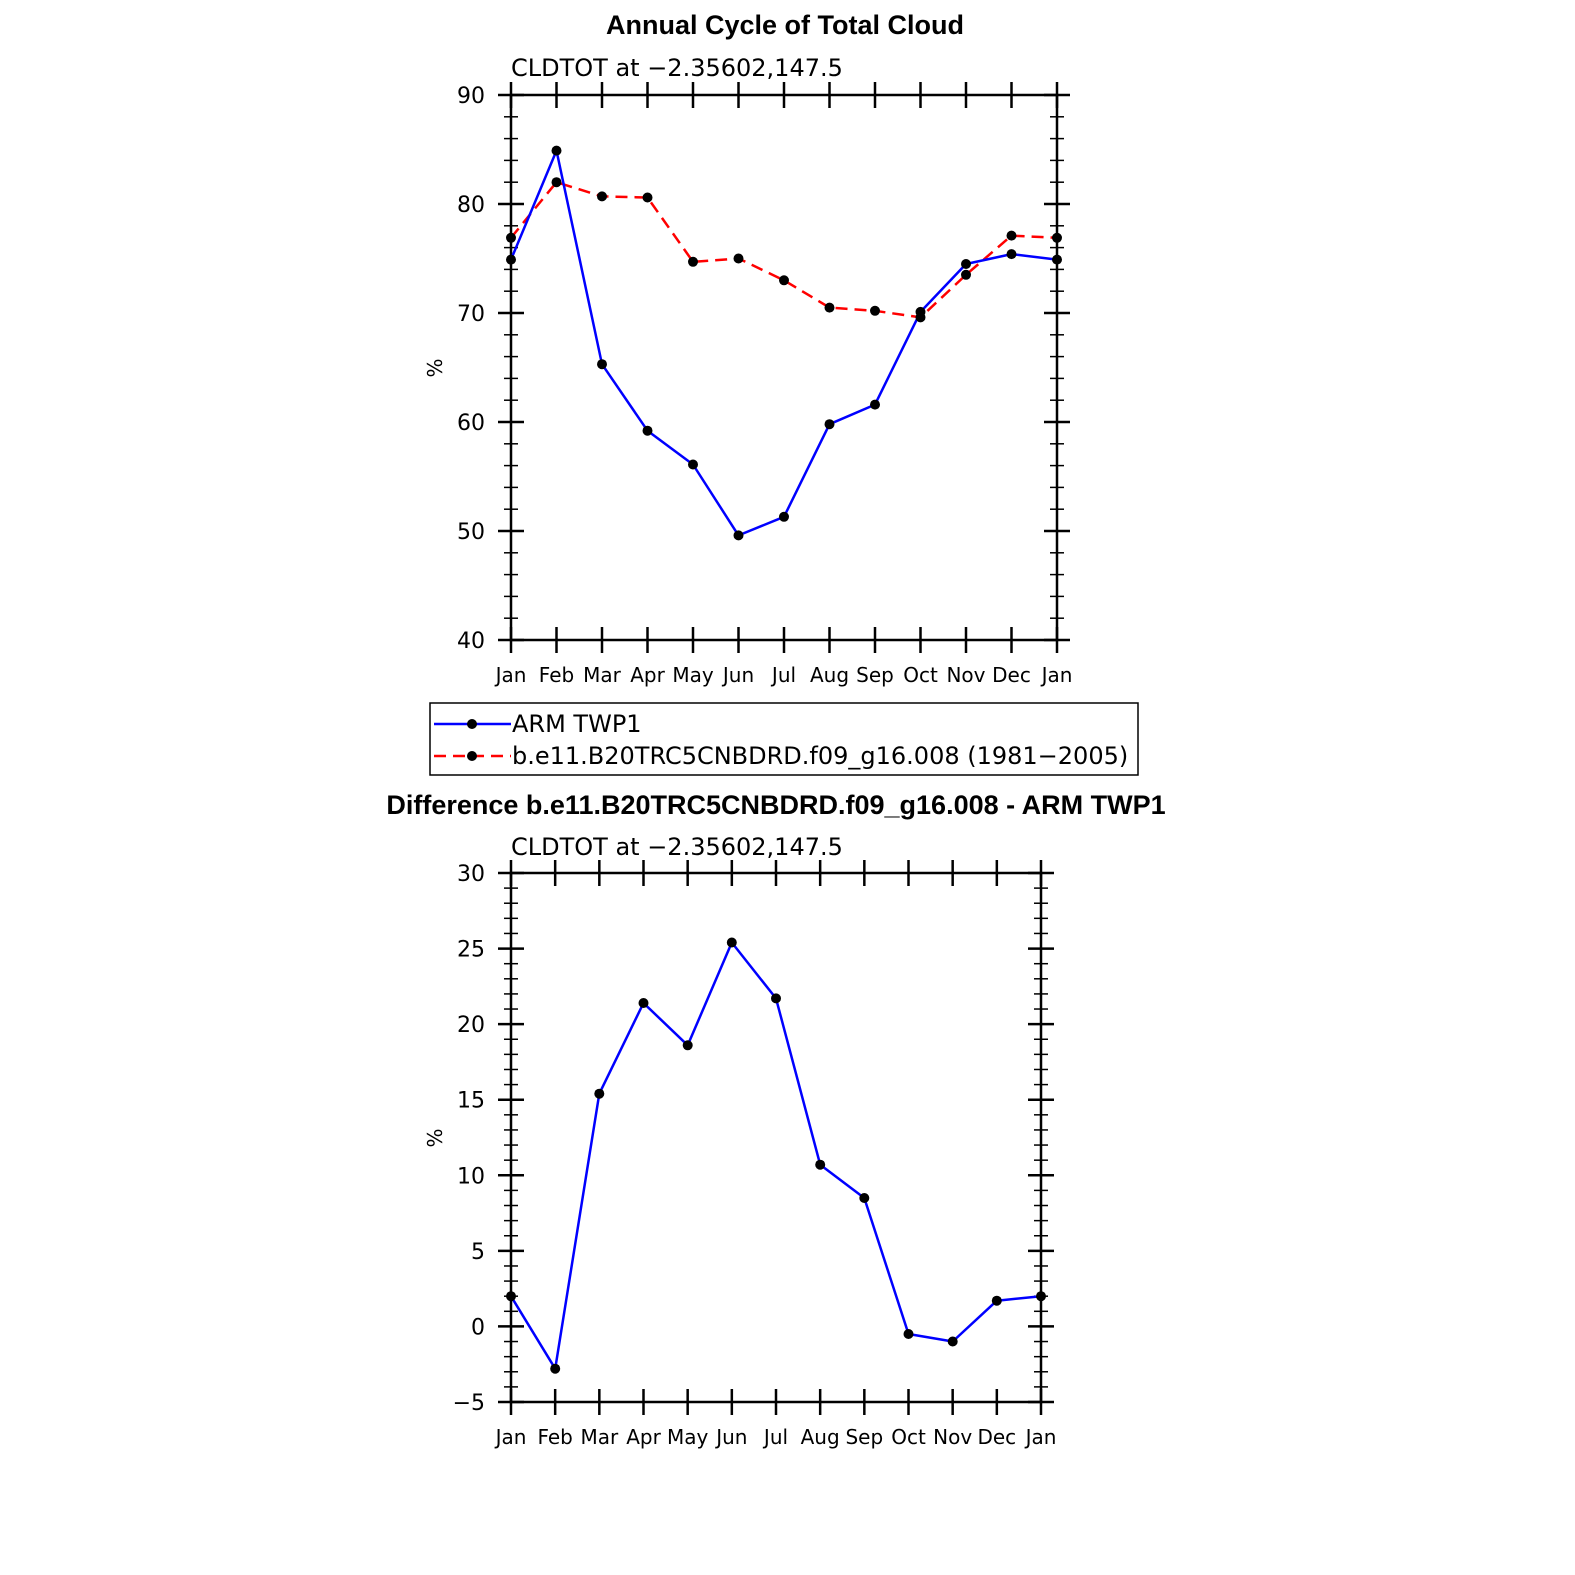 The image size is (1575, 1575). What do you see at coordinates (478, 1327) in the screenshot?
I see `y-tick-label: 0` at bounding box center [478, 1327].